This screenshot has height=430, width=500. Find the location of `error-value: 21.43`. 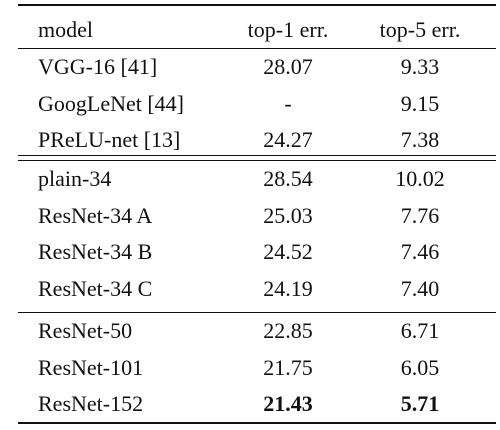

error-value: 21.43 is located at coordinates (288, 403).